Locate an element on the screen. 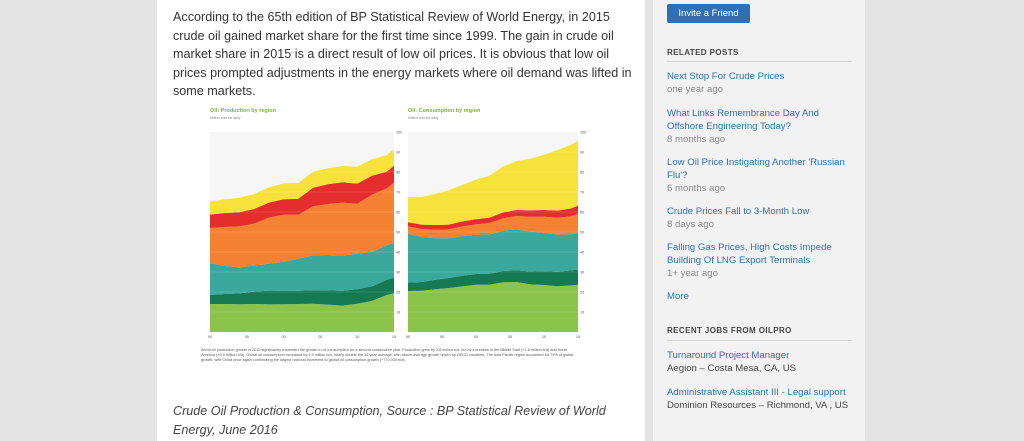 Image resolution: width=1024 pixels, height=441 pixels. left-chart-title: Oil: Production by region is located at coordinates (243, 111).